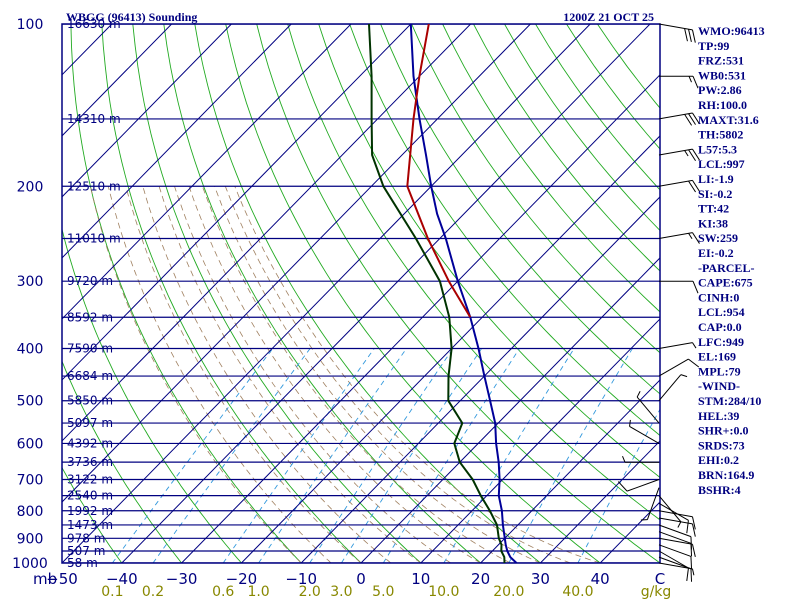  I want to click on index-entry: EHI:0.2, so click(718, 460).